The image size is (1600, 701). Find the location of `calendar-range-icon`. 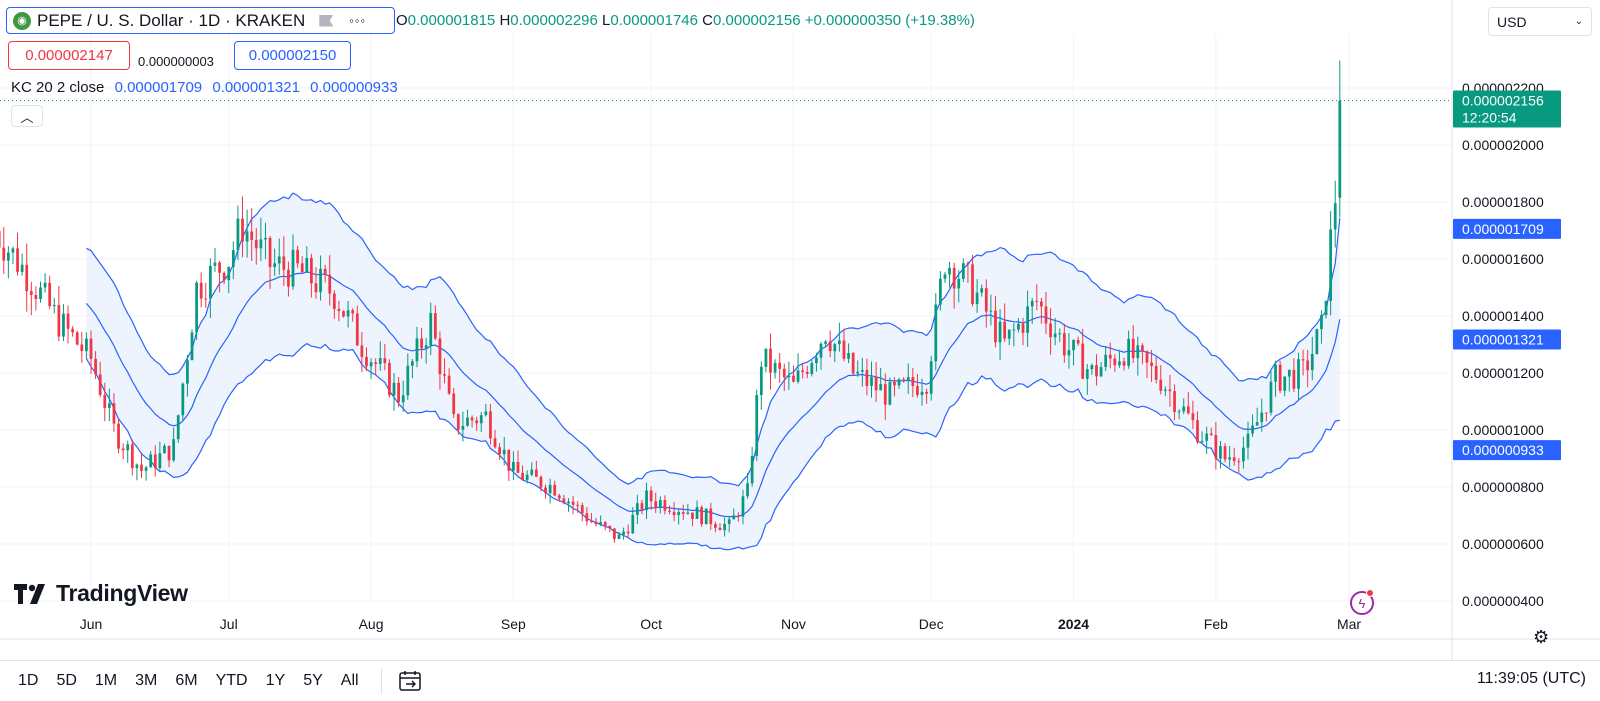

calendar-range-icon is located at coordinates (410, 681).